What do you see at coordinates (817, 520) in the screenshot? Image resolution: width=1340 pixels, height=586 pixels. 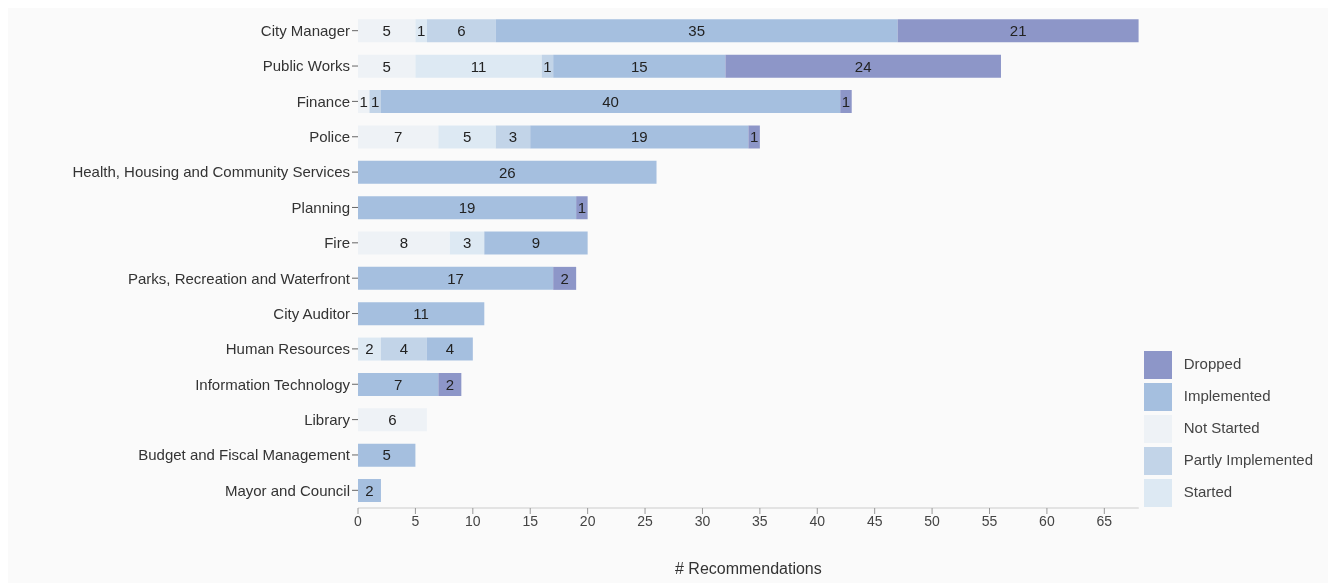 I see `x-tick-label: 40` at bounding box center [817, 520].